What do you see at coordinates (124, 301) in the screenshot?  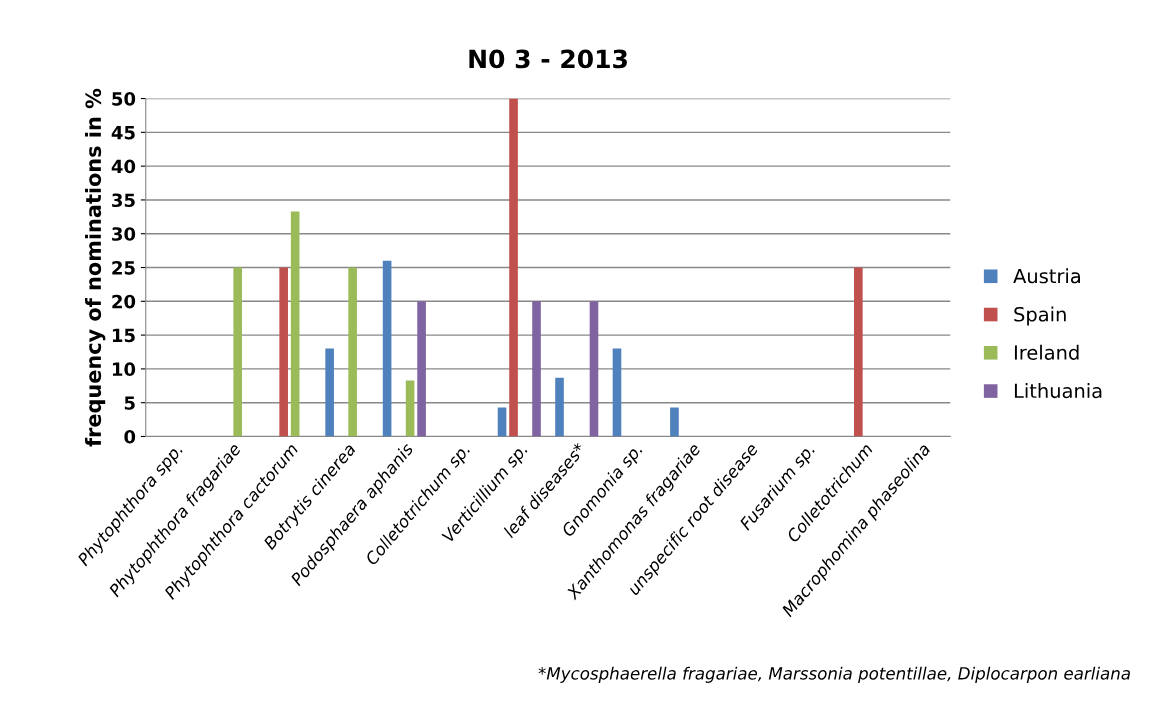 I see `y-tick-label: 20` at bounding box center [124, 301].